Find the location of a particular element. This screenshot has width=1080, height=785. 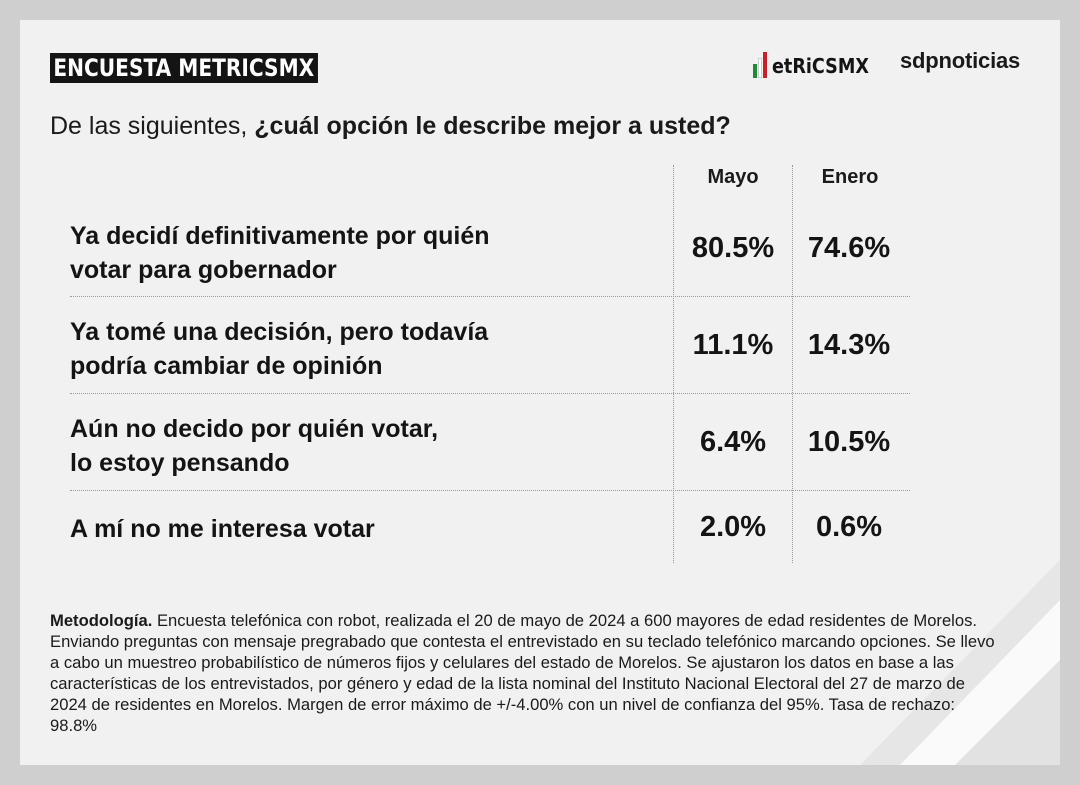

flag-bars-icon is located at coordinates (760, 63).